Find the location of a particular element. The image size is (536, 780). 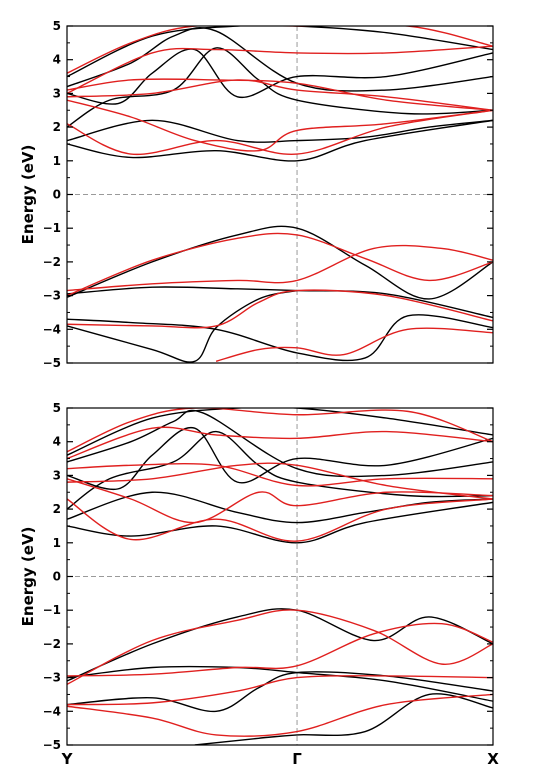

gamma-point-label: Γ is located at coordinates (297, 759).